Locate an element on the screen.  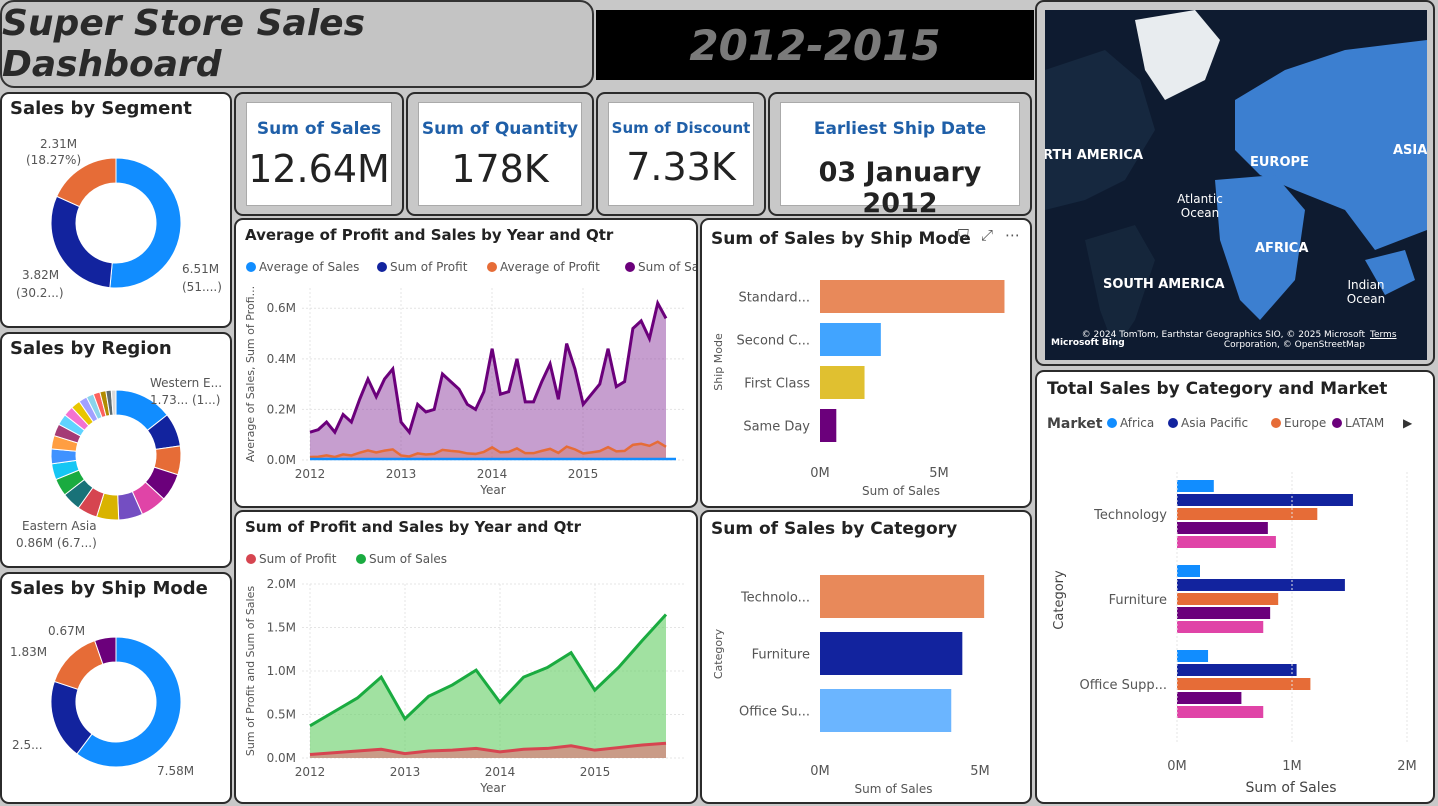
ship-mode-donut: 0.67M 1.83M 2.5... 7.58M is located at coordinates (102, 701).